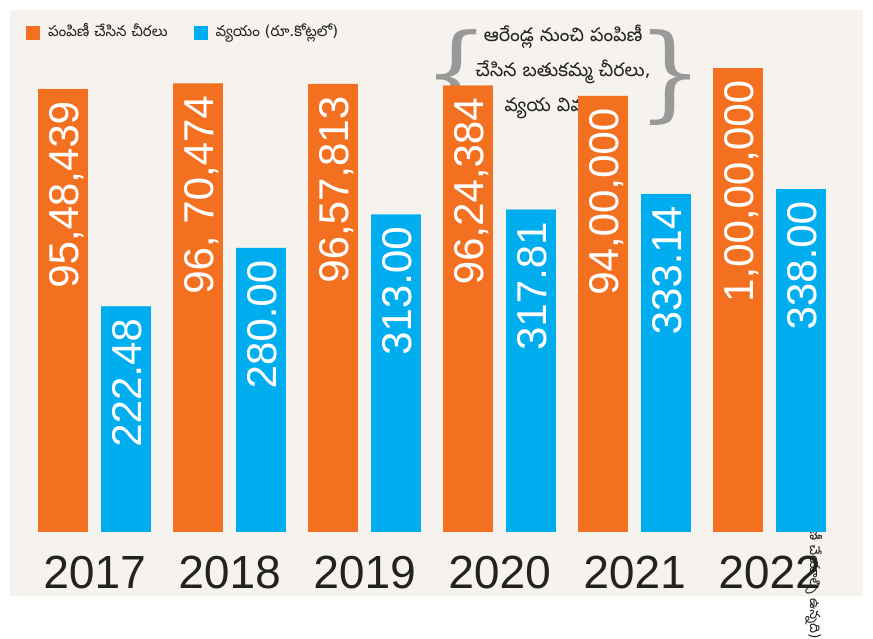 Image resolution: width=873 pixels, height=639 pixels. Describe the element at coordinates (33, 33) in the screenshot. I see `legend-swatch-saris` at that location.